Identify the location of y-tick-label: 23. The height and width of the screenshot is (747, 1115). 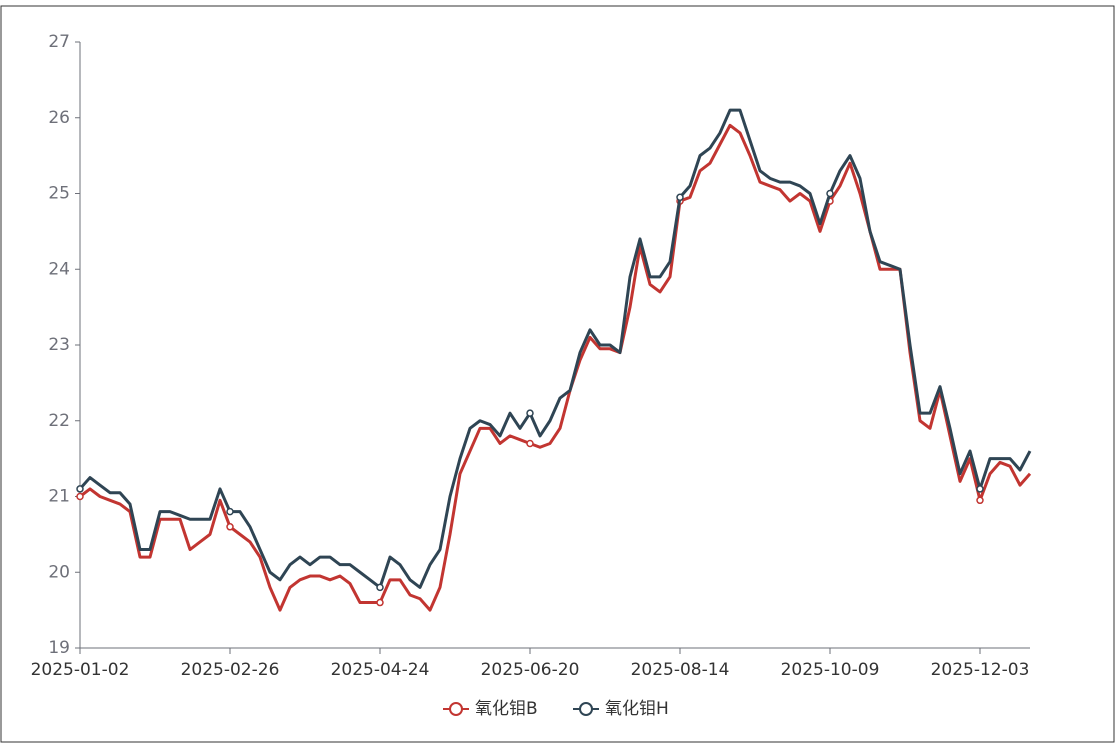
(59, 345).